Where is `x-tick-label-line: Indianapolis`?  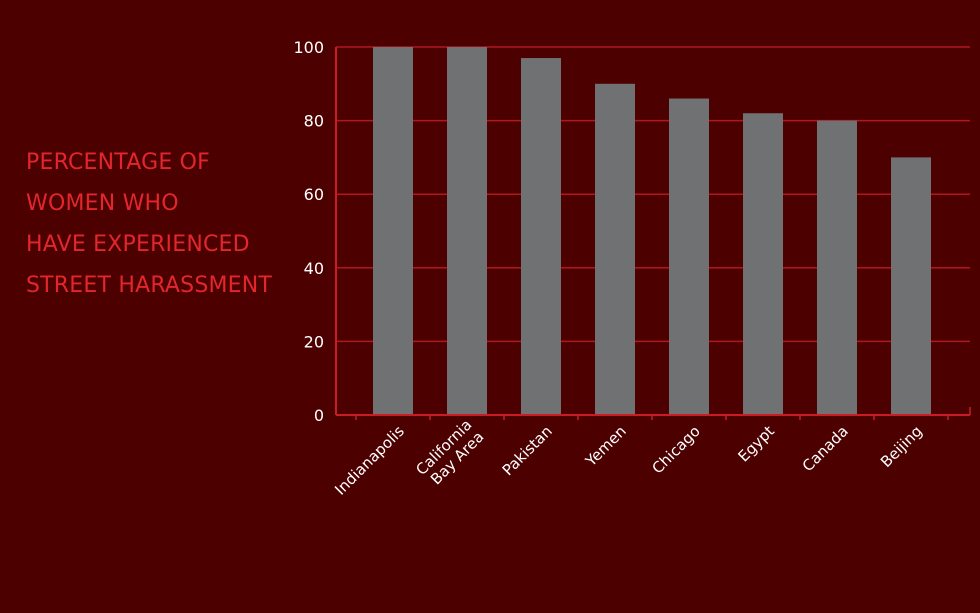
x-tick-label-line: Indianapolis is located at coordinates (369, 460).